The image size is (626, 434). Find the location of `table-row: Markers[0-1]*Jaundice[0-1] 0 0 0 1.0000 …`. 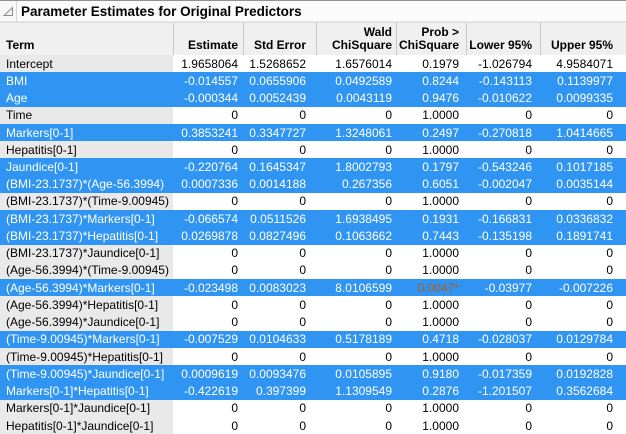

table-row: Markers[0-1]*Jaundice[0-1] 0 0 0 1.0000 … is located at coordinates (313, 408).